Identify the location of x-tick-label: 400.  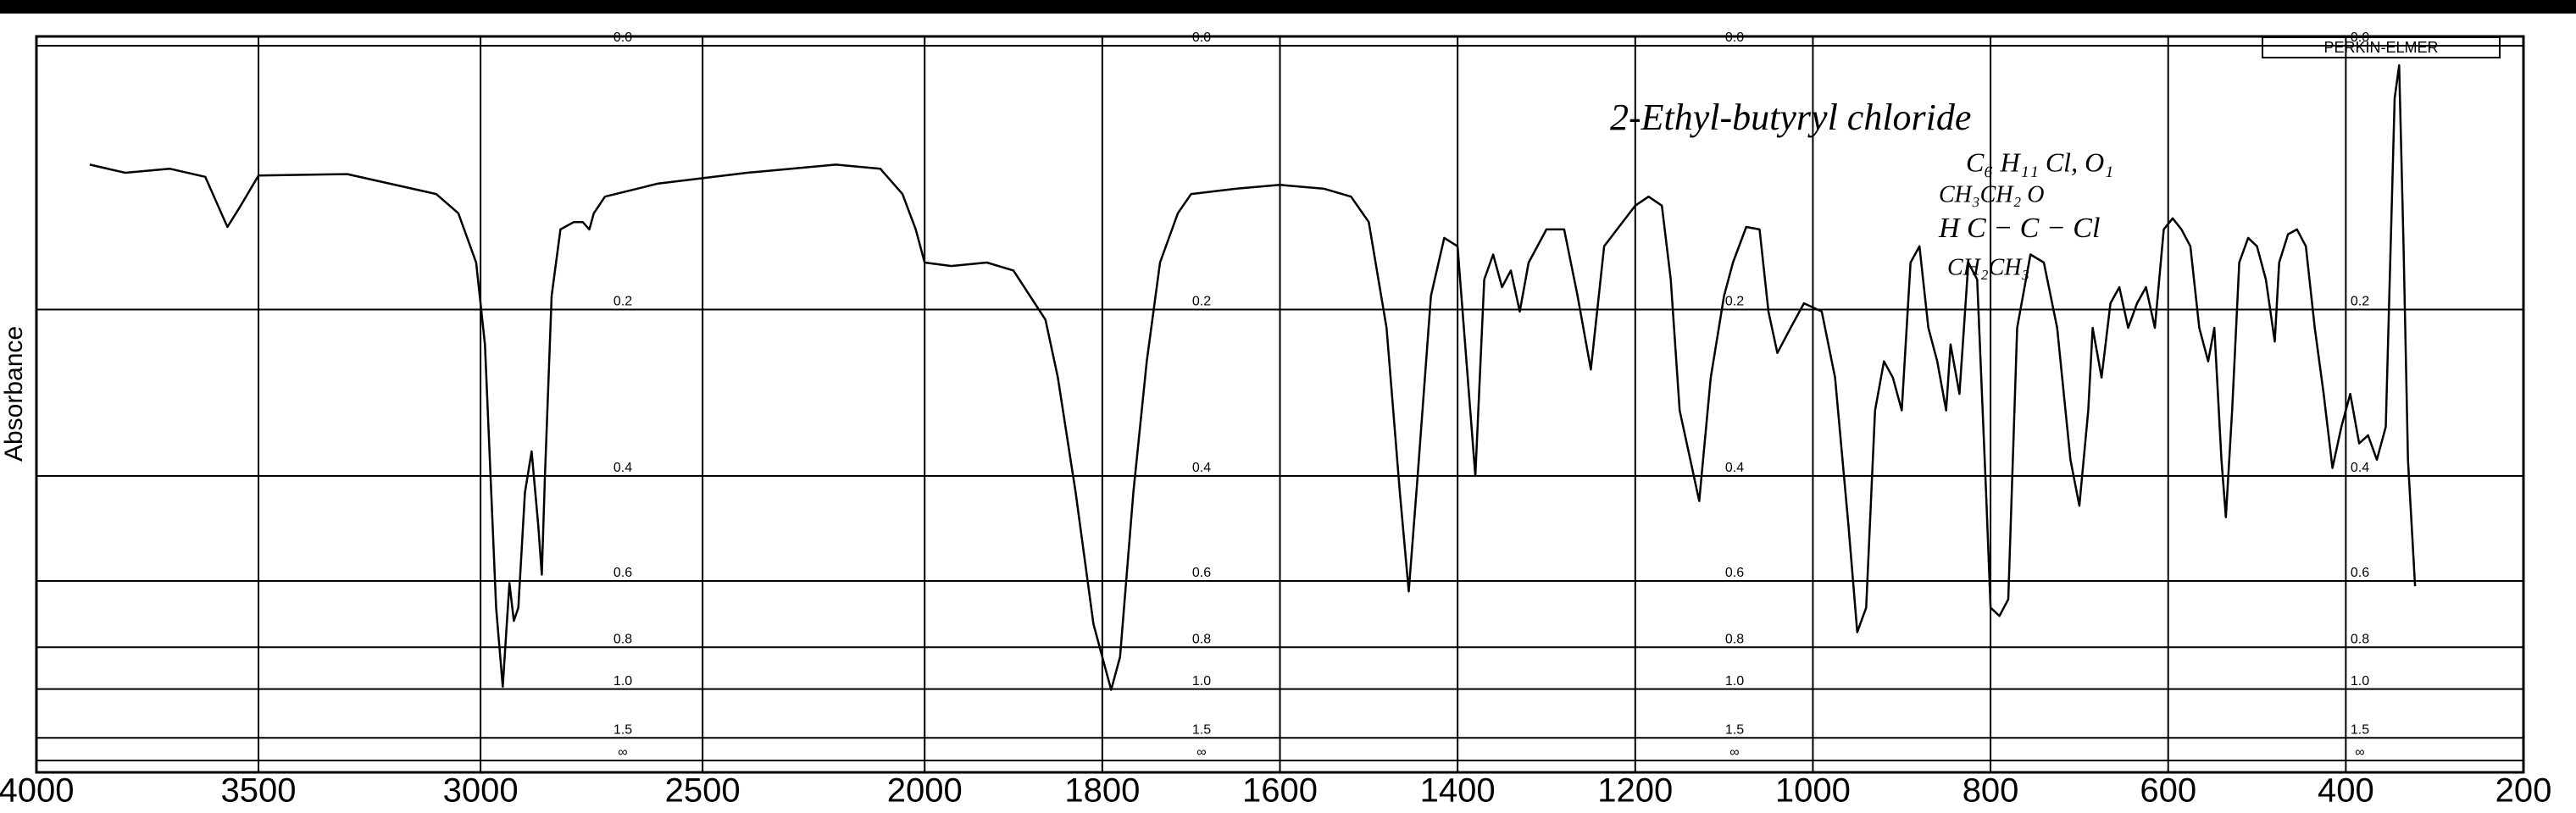
(2346, 791).